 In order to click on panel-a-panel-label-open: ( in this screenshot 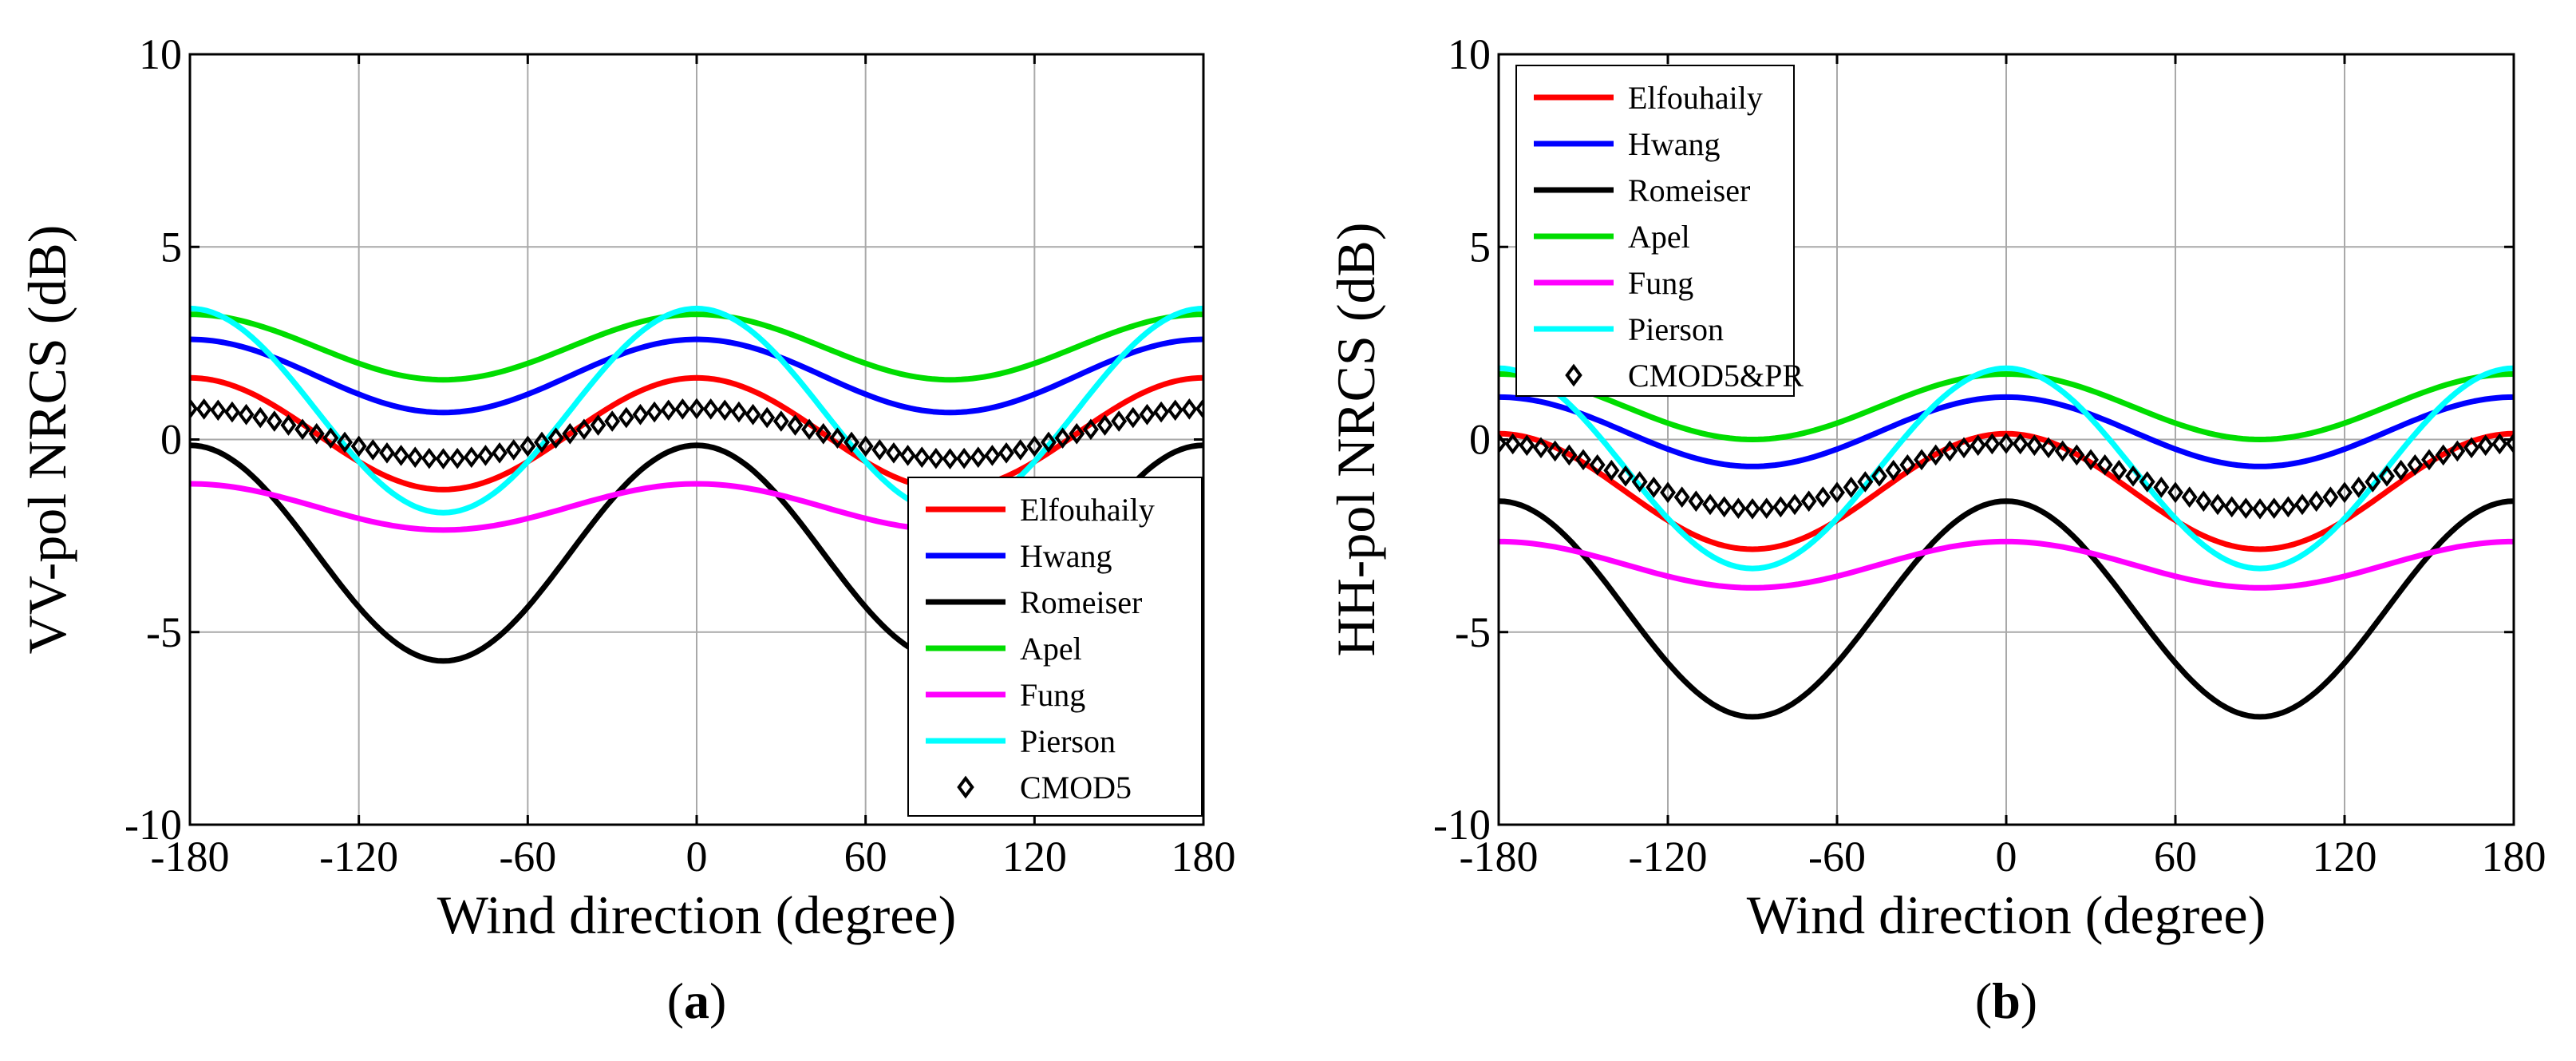, I will do `click(675, 1001)`.